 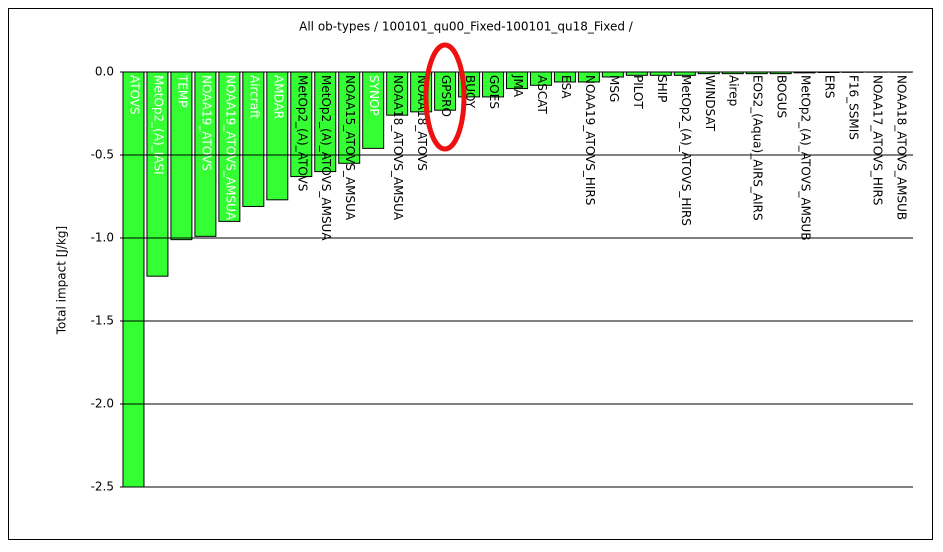 I want to click on x-tick-label: NOAA19_ATOVS_HIRS, so click(x=590, y=140).